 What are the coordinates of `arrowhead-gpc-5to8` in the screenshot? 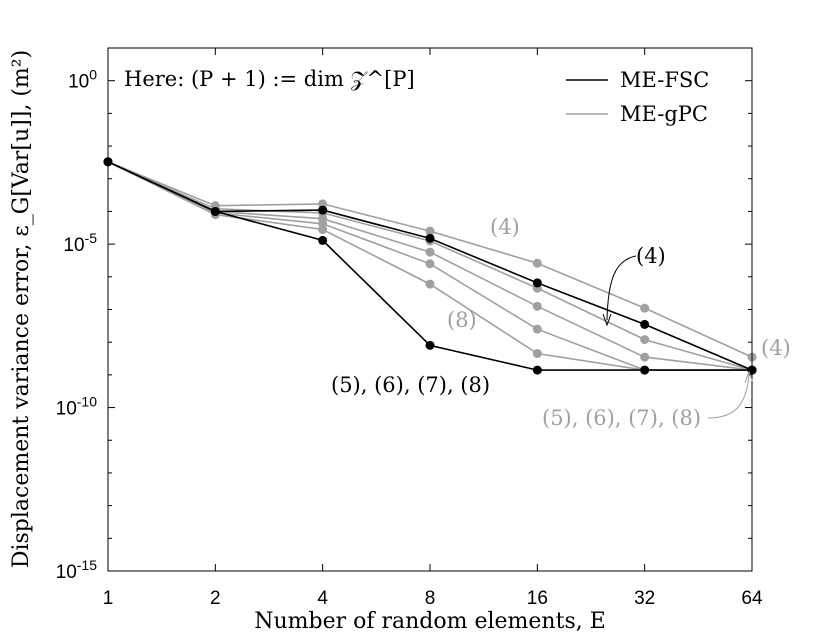 It's located at (749, 377).